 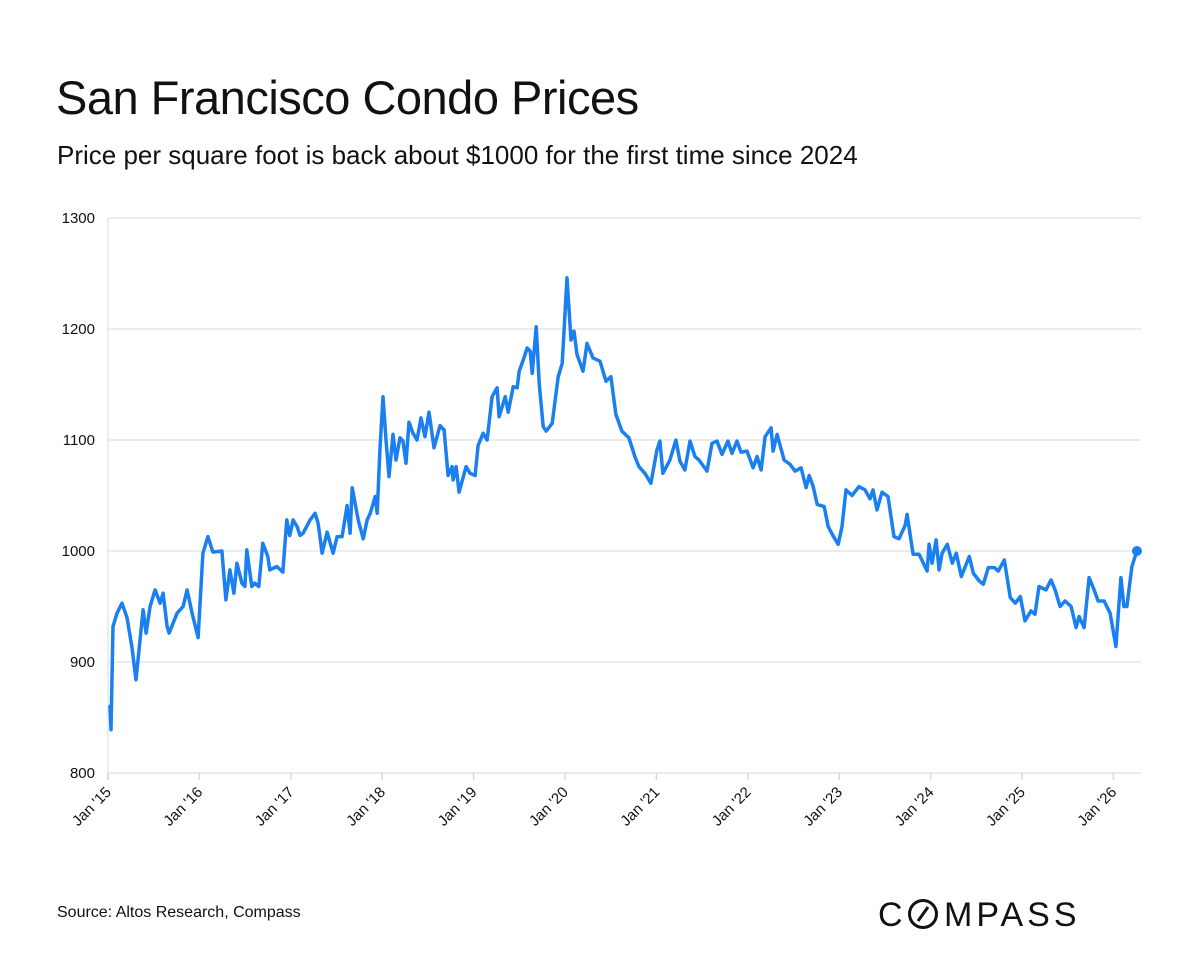 I want to click on x-tick-label: Jan '22, so click(x=732, y=807).